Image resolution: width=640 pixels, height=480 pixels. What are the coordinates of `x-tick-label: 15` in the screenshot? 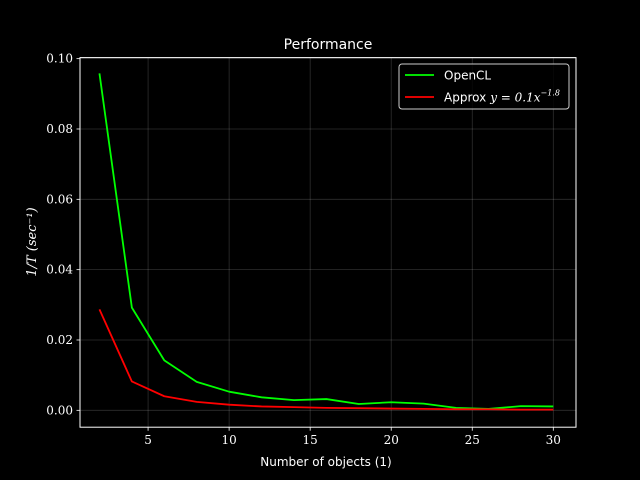 It's located at (310, 440).